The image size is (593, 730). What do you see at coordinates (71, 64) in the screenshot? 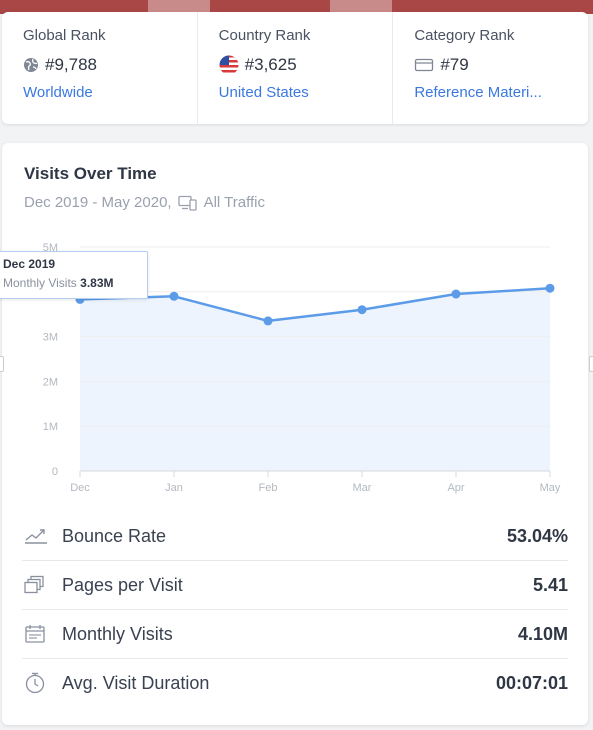
I see `global-rank-value: #9,788` at bounding box center [71, 64].